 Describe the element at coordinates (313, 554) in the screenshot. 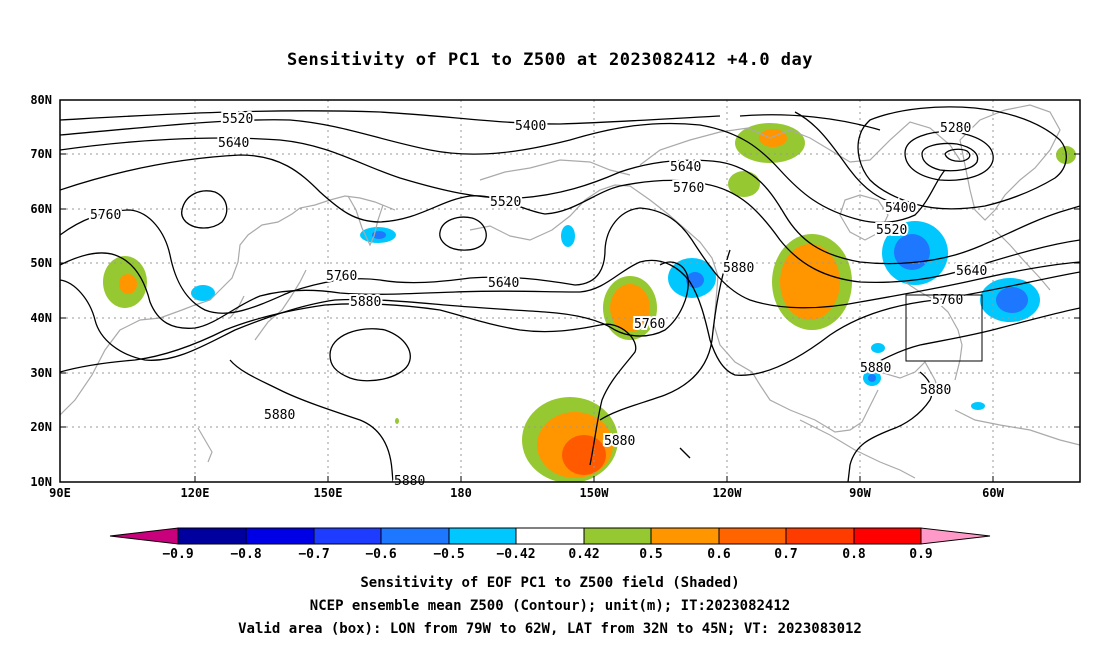

I see `colorbar-label: −0.7` at that location.